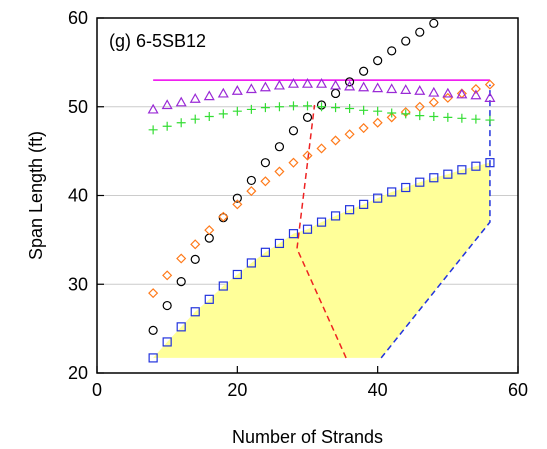 Image resolution: width=547 pixels, height=449 pixels. What do you see at coordinates (97, 390) in the screenshot?
I see `x-tick-label-0: 0` at bounding box center [97, 390].